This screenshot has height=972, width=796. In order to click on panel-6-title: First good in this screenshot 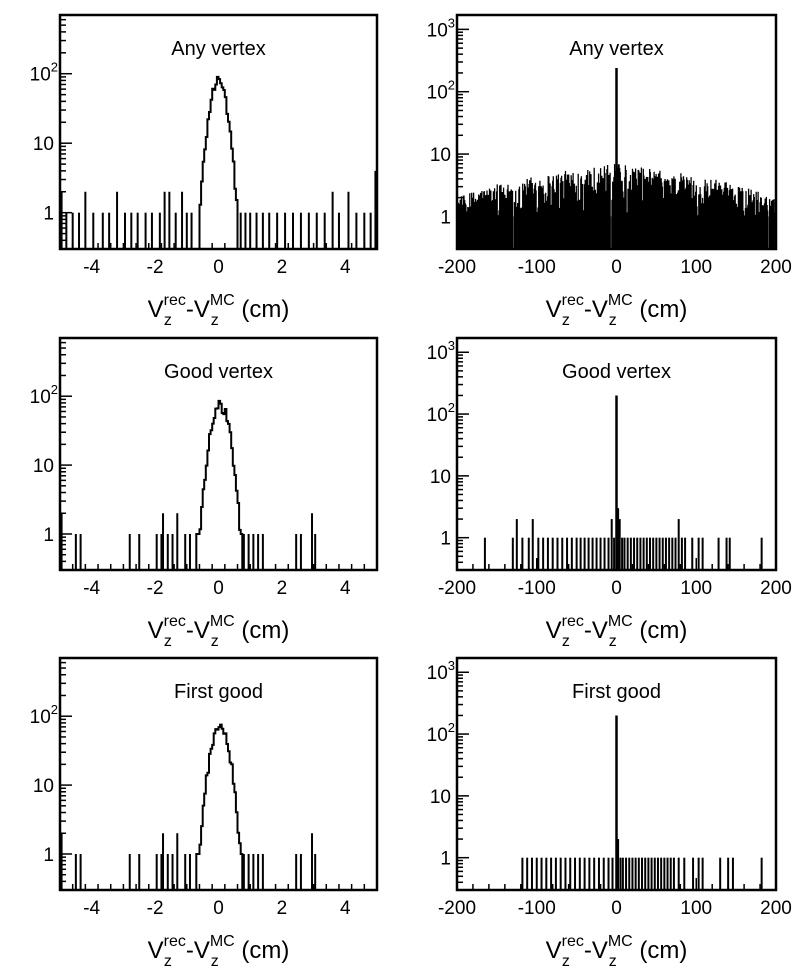, I will do `click(616, 692)`.